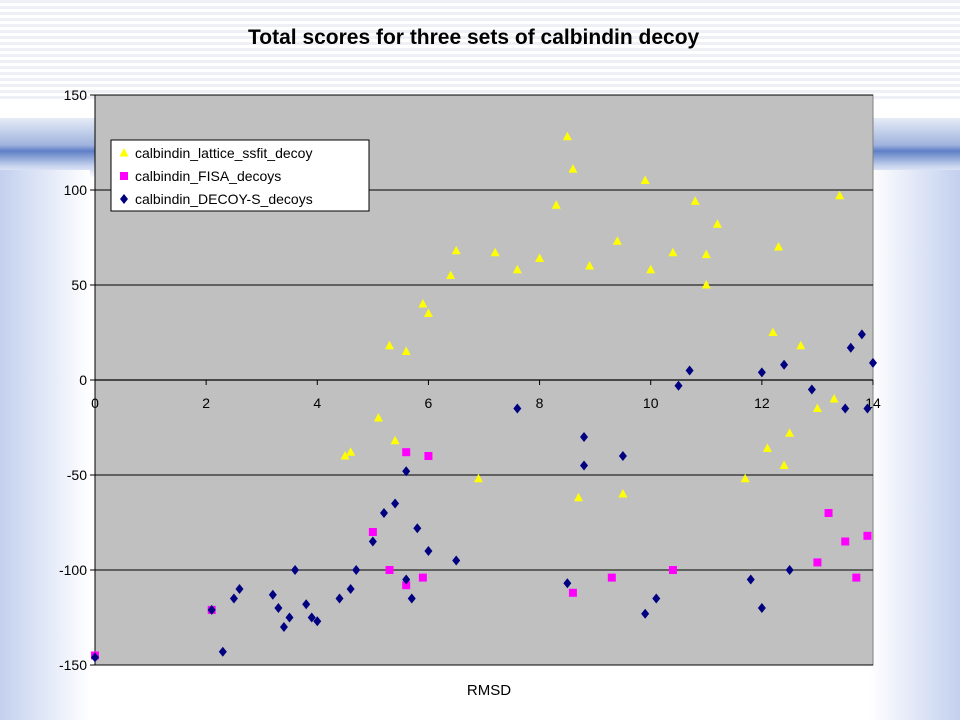  Describe the element at coordinates (79, 285) in the screenshot. I see `y-tick-label: 50` at that location.